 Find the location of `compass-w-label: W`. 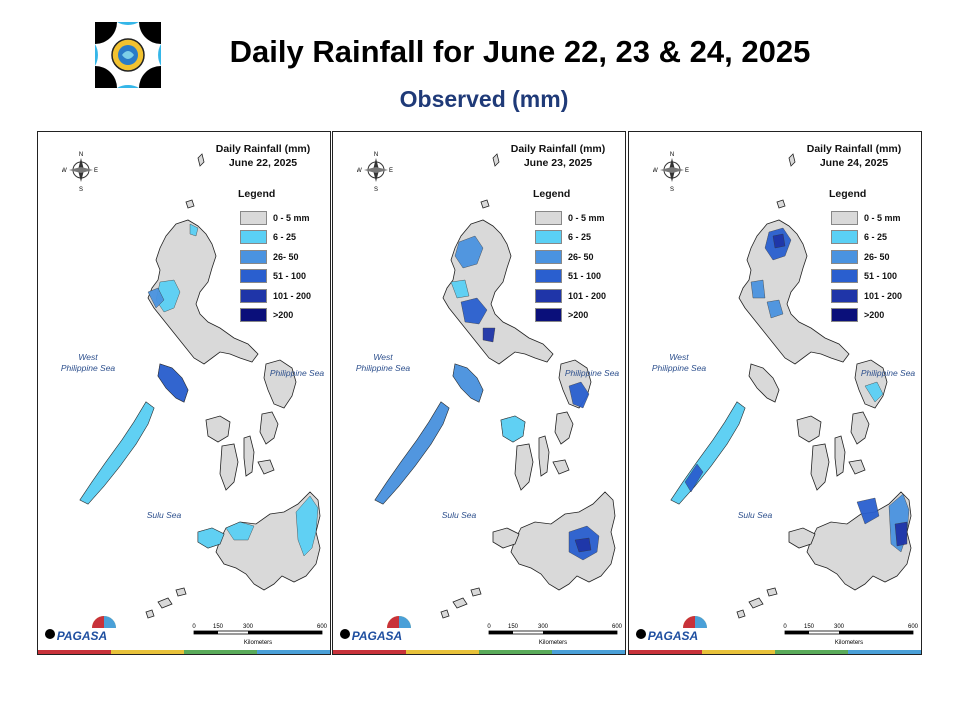

compass-w-label: W is located at coordinates (359, 171).